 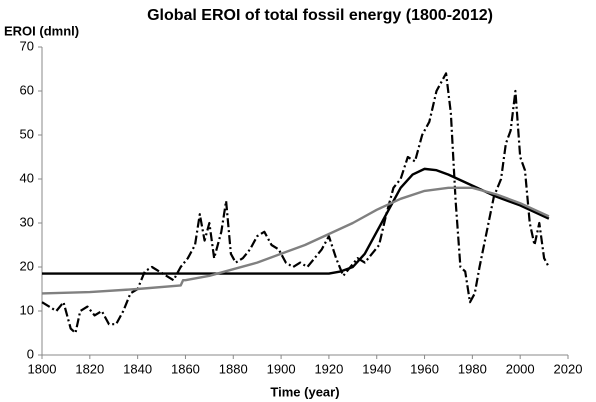 What do you see at coordinates (328, 368) in the screenshot?
I see `x-tick-label: 1920` at bounding box center [328, 368].